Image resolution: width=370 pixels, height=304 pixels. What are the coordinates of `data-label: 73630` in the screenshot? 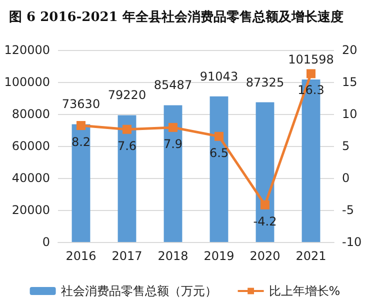 It's located at (81, 104).